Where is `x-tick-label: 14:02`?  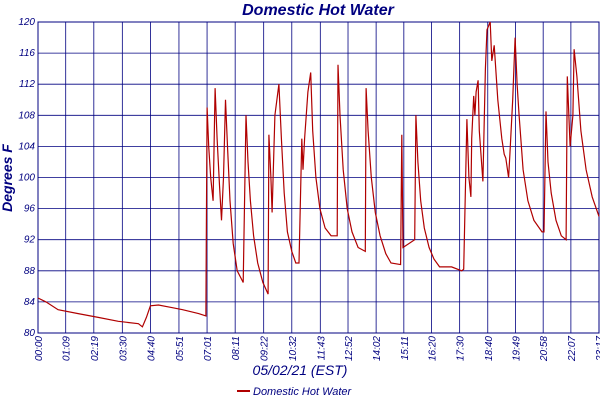
x-tick-label: 14:02 is located at coordinates (377, 348).